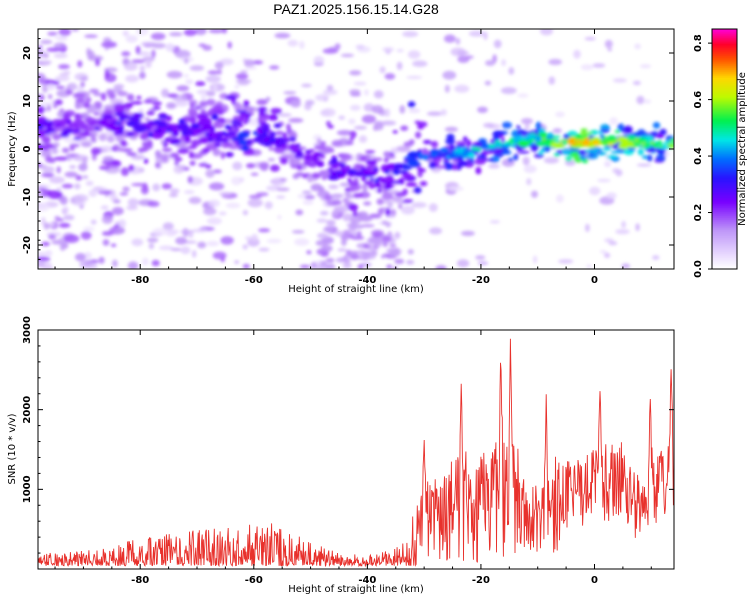  Describe the element at coordinates (27, 197) in the screenshot. I see `y-tick-label: -10` at that location.